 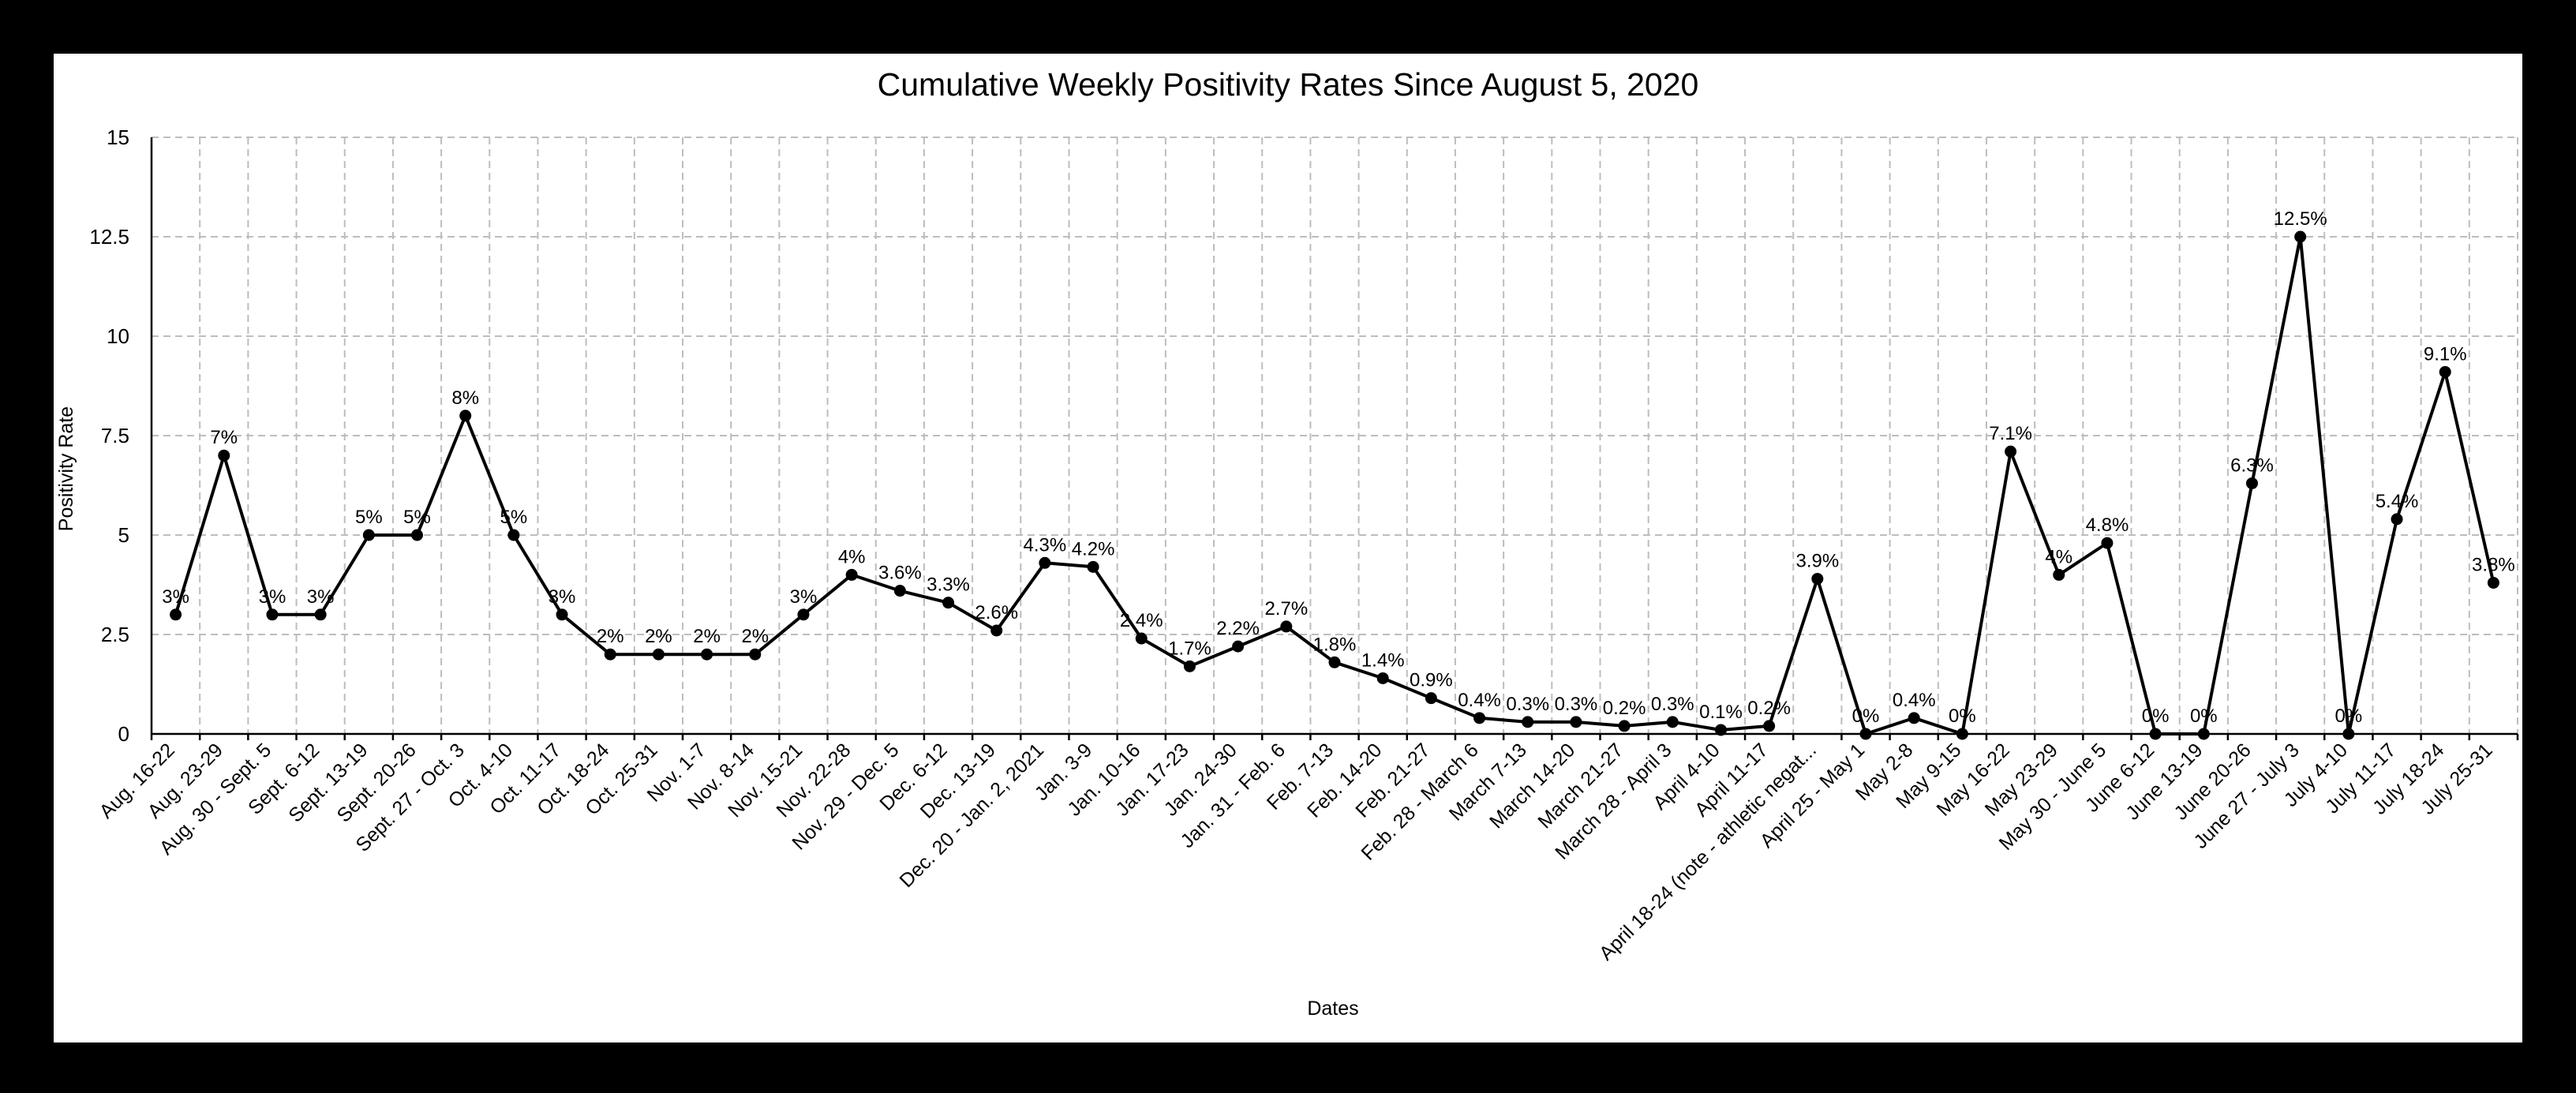 I want to click on data-label: 1.4%, so click(x=1383, y=660).